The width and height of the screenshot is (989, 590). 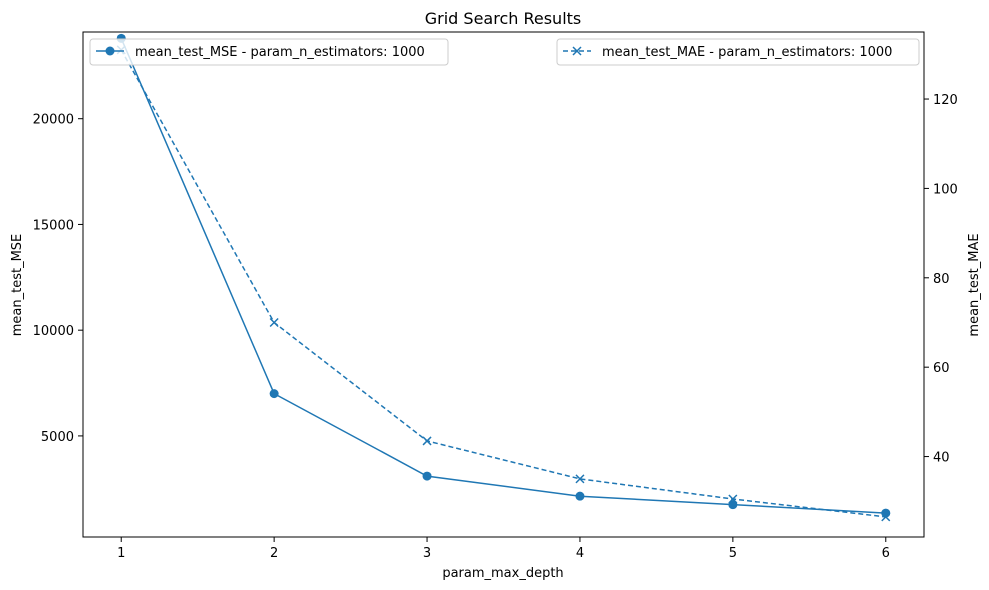 What do you see at coordinates (733, 553) in the screenshot?
I see `x-tick-label: 5` at bounding box center [733, 553].